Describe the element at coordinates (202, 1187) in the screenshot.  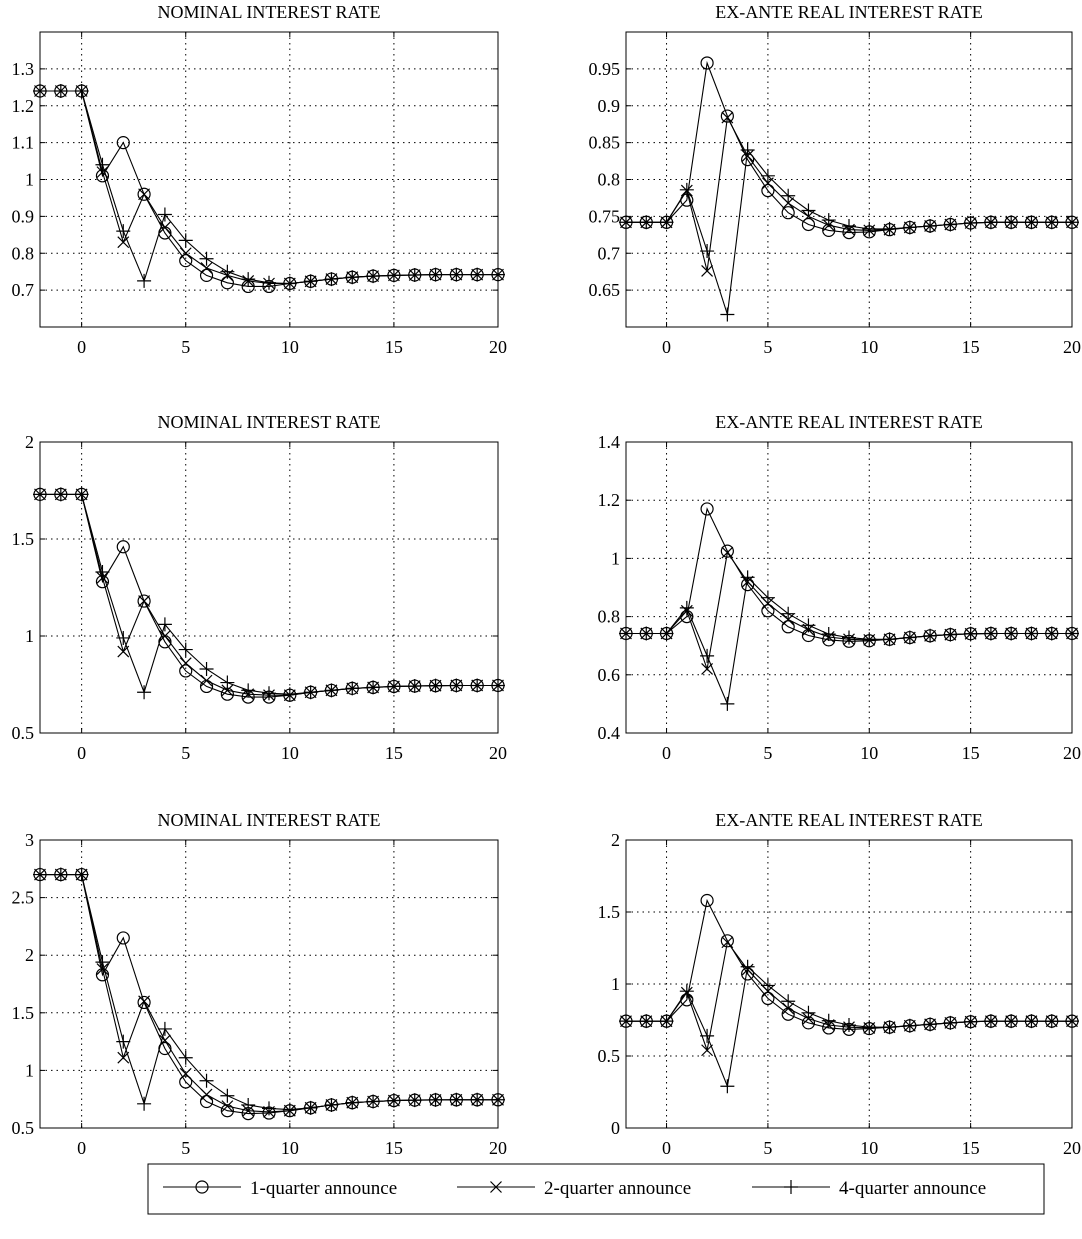
I see `legend-marker-circle` at that location.